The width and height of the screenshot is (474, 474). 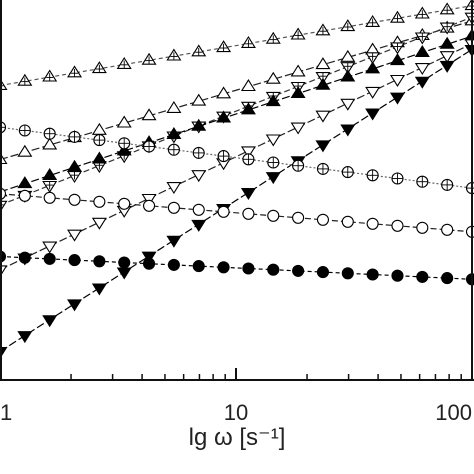 What do you see at coordinates (6, 412) in the screenshot?
I see `x-tick-label: 1` at bounding box center [6, 412].